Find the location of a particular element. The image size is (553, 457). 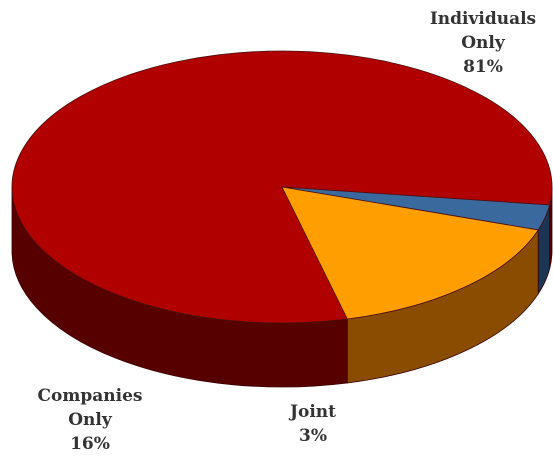

slice-label-companies-line-2: Only is located at coordinates (90, 420).